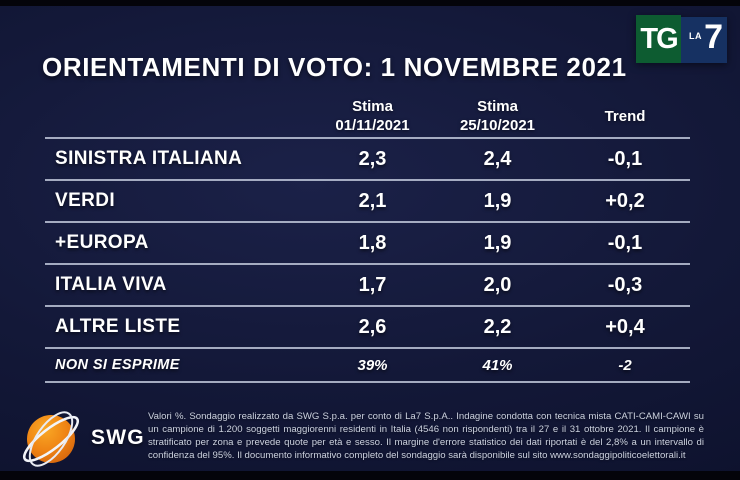 Image resolution: width=740 pixels, height=480 pixels. I want to click on tg-logo-square: TG, so click(658, 39).